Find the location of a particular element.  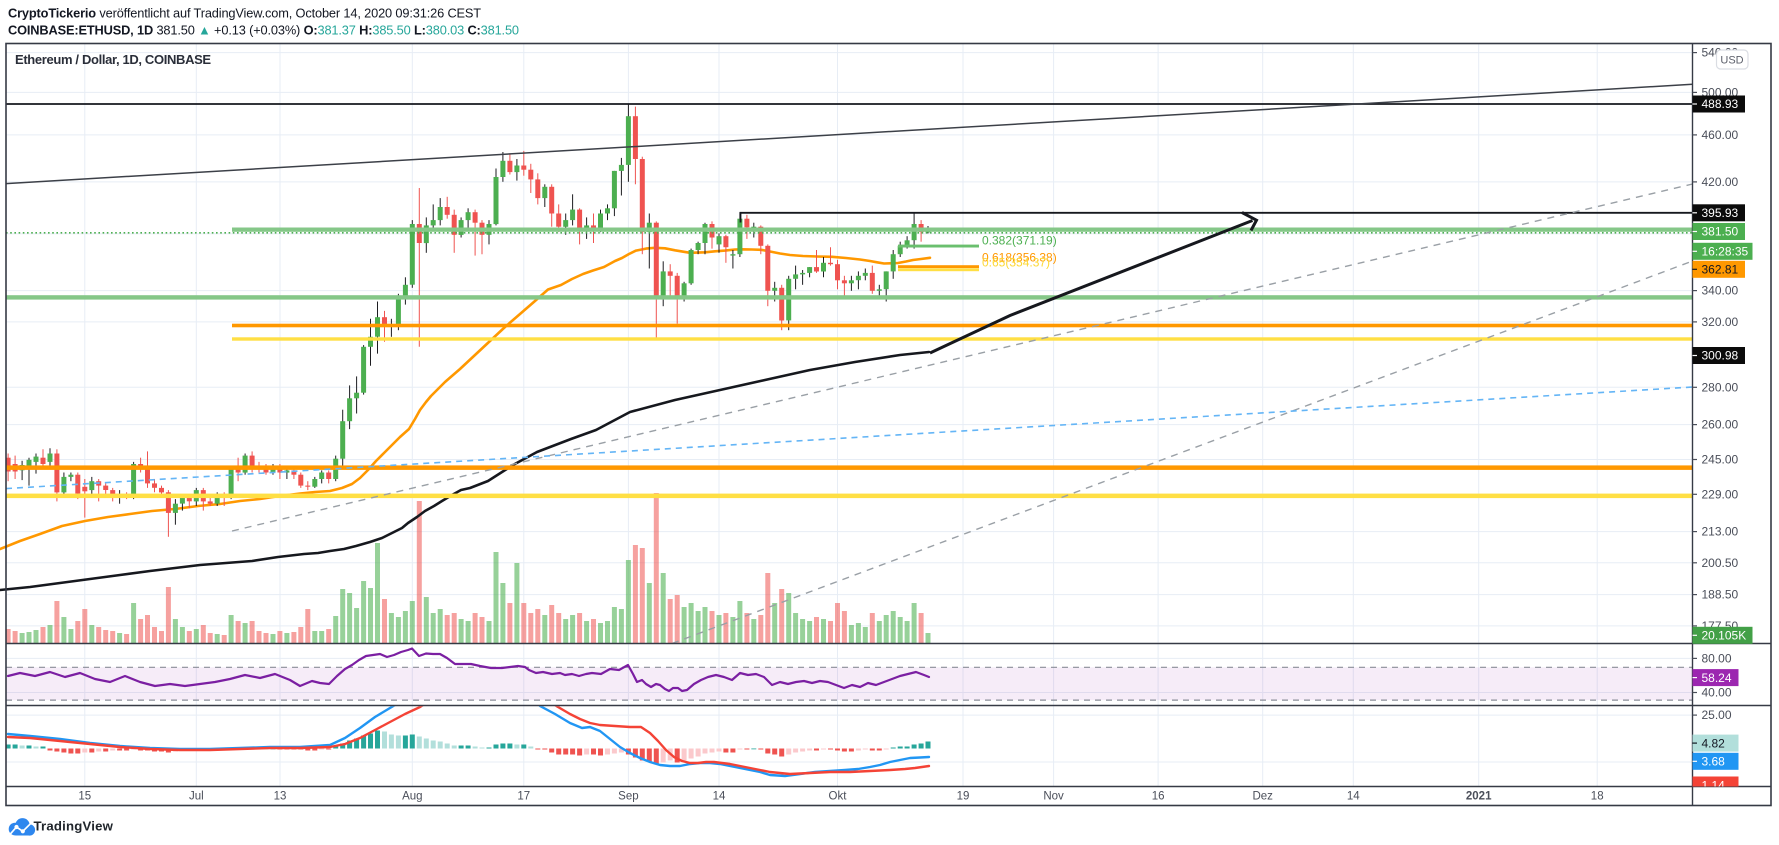

svg-text: 20.105K is located at coordinates (1724, 636).